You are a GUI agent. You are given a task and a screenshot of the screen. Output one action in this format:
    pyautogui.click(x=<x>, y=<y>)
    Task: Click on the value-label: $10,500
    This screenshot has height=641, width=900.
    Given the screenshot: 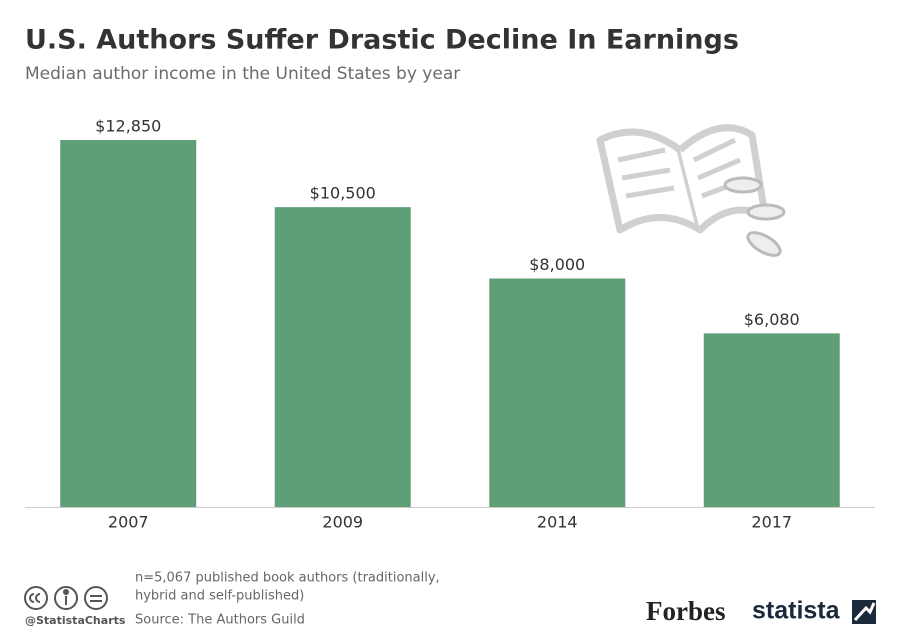 What is the action you would take?
    pyautogui.click(x=343, y=193)
    